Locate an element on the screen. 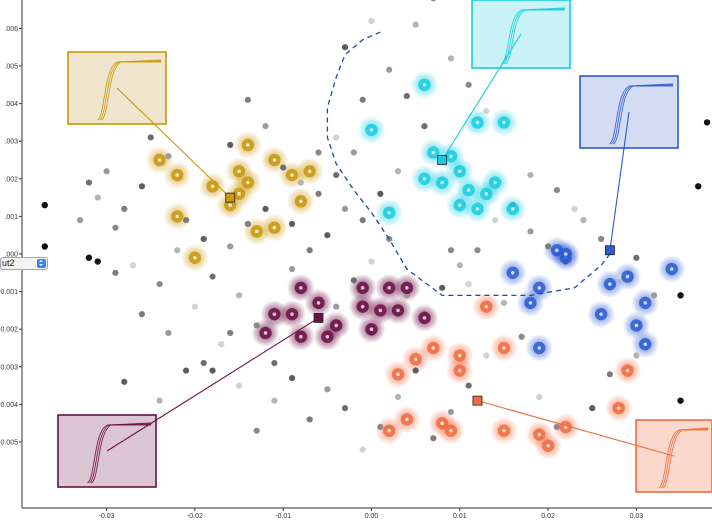 The height and width of the screenshot is (520, 712). x-tick-label: 0.01 is located at coordinates (460, 516).